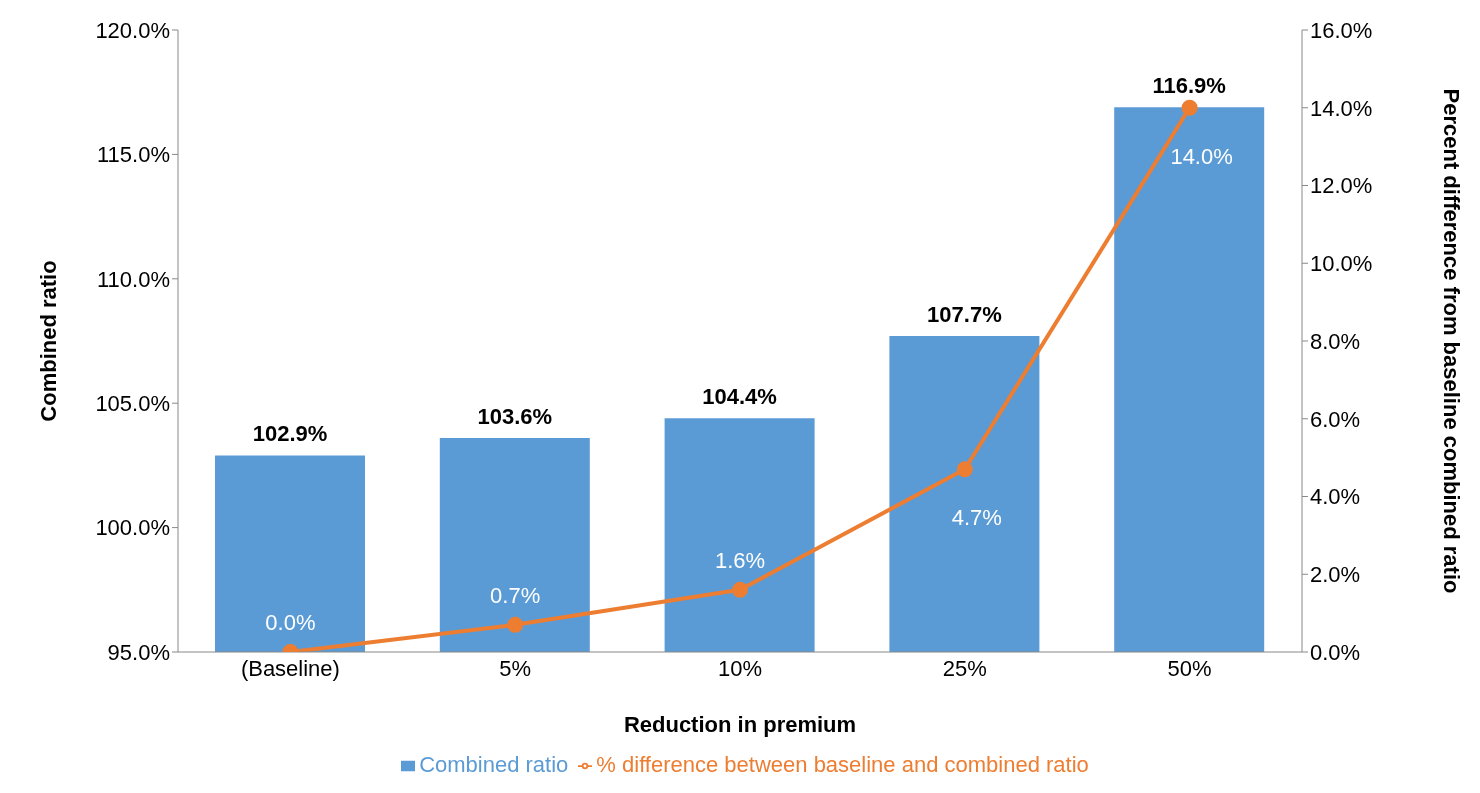 This screenshot has width=1480, height=793. Describe the element at coordinates (133, 155) in the screenshot. I see `y-tick-label: 115.0%` at that location.